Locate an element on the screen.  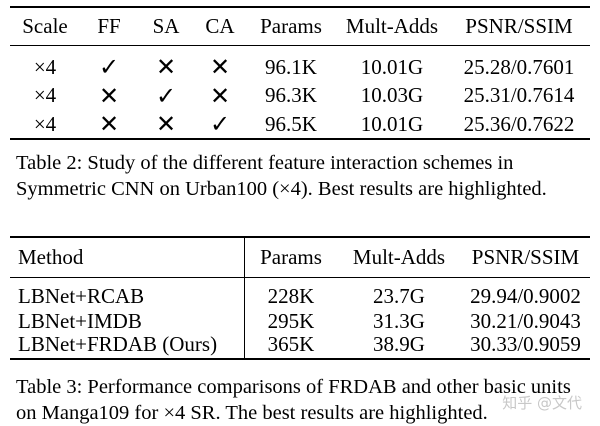
cell-method: LBNet+FRDAB (Ours) is located at coordinates (127, 347).